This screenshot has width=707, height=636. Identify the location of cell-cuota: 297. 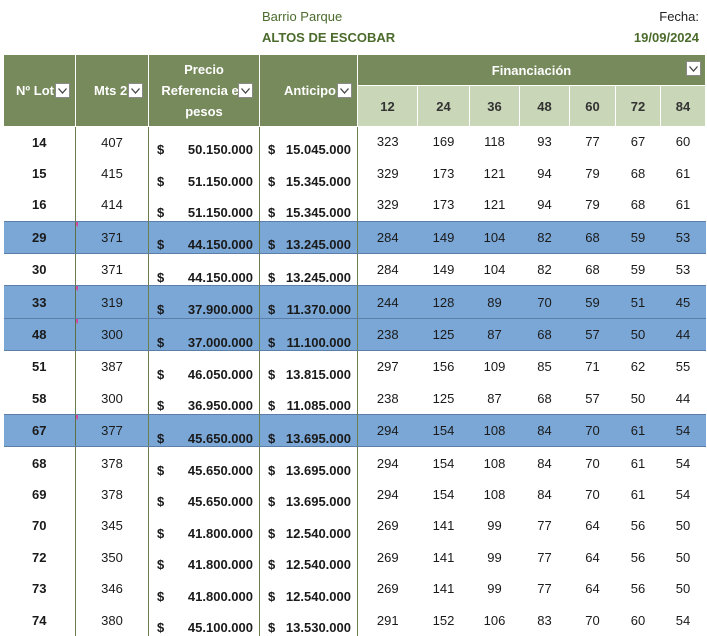
(387, 367).